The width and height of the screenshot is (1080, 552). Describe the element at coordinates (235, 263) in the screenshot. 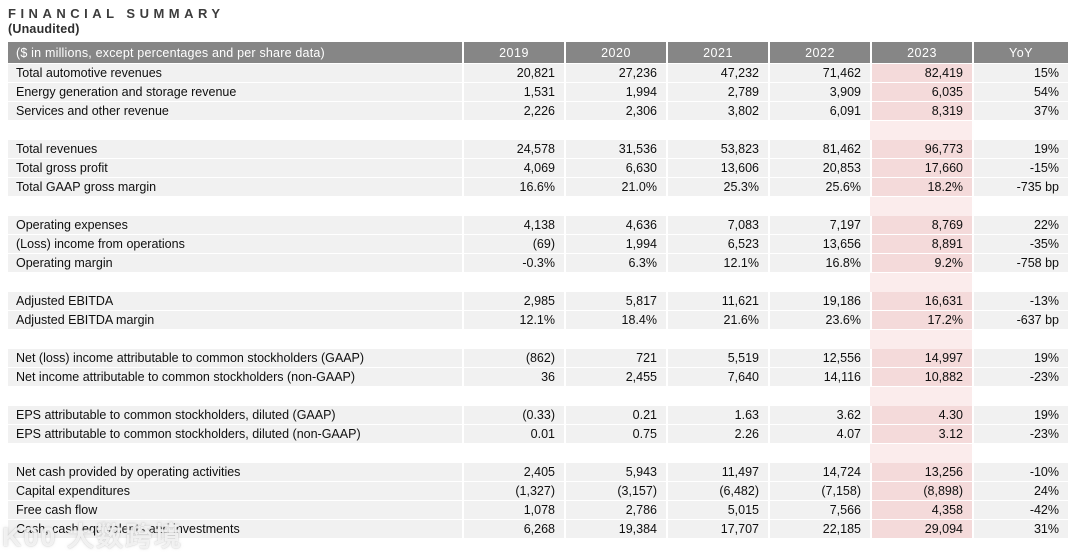

I see `row-label: Operating margin` at that location.